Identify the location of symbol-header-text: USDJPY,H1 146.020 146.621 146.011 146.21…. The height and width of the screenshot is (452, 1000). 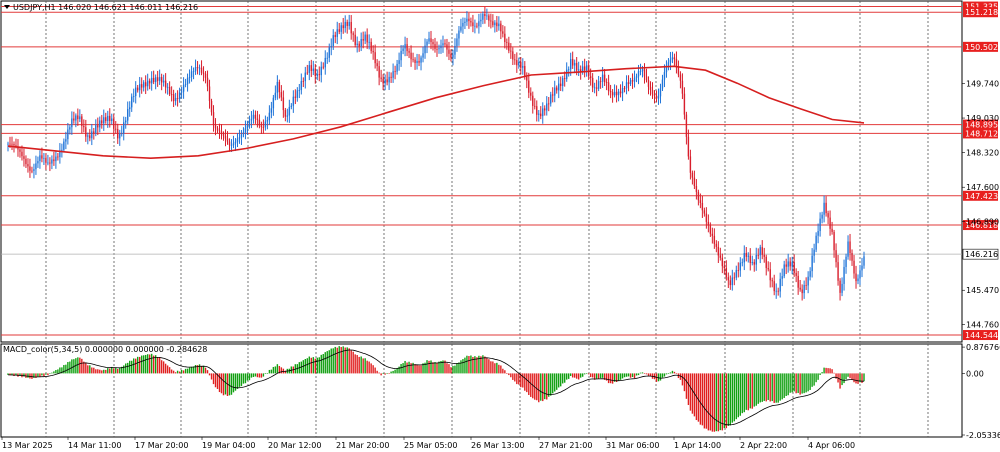
(105, 7).